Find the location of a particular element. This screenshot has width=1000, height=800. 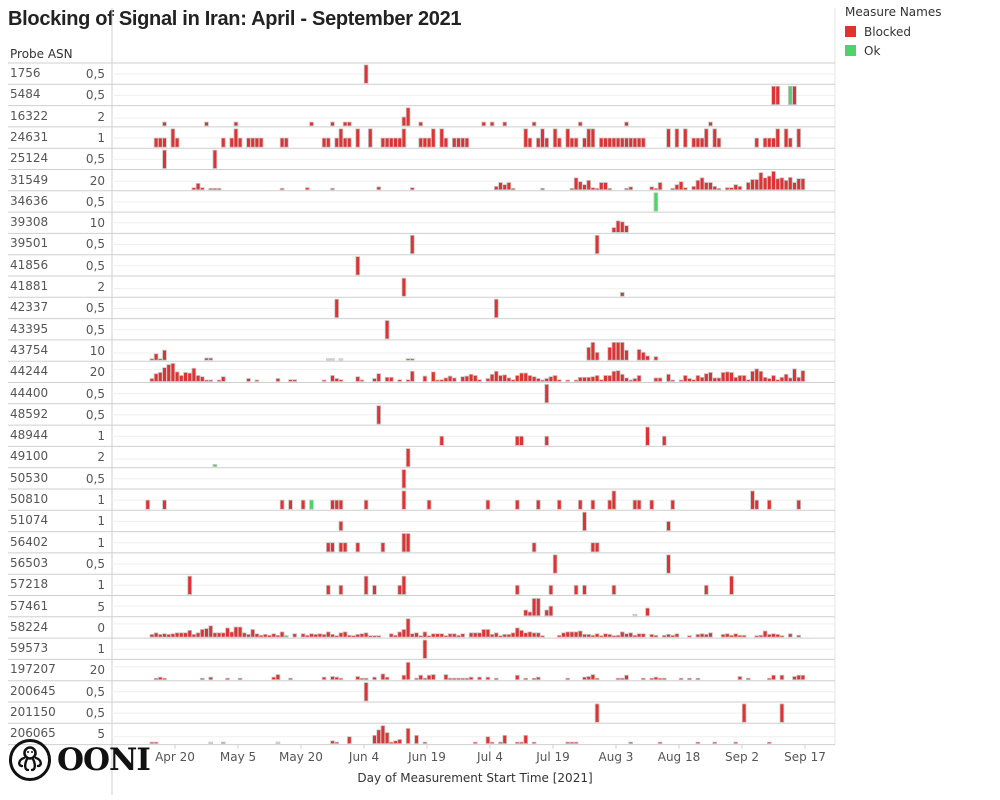

row-label-asn: 50810 is located at coordinates (29, 499).